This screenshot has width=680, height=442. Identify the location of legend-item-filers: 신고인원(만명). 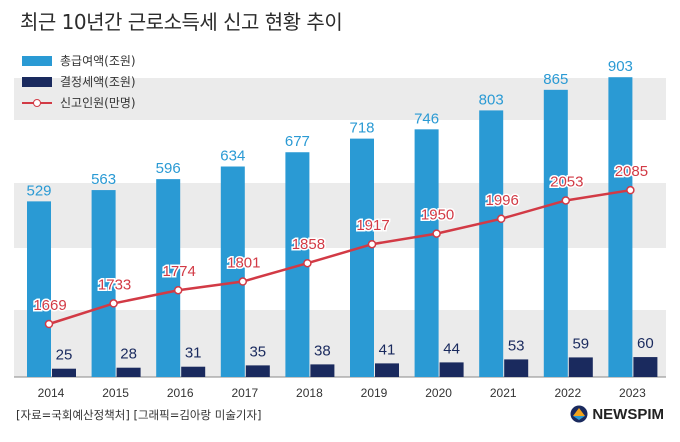
(79, 102).